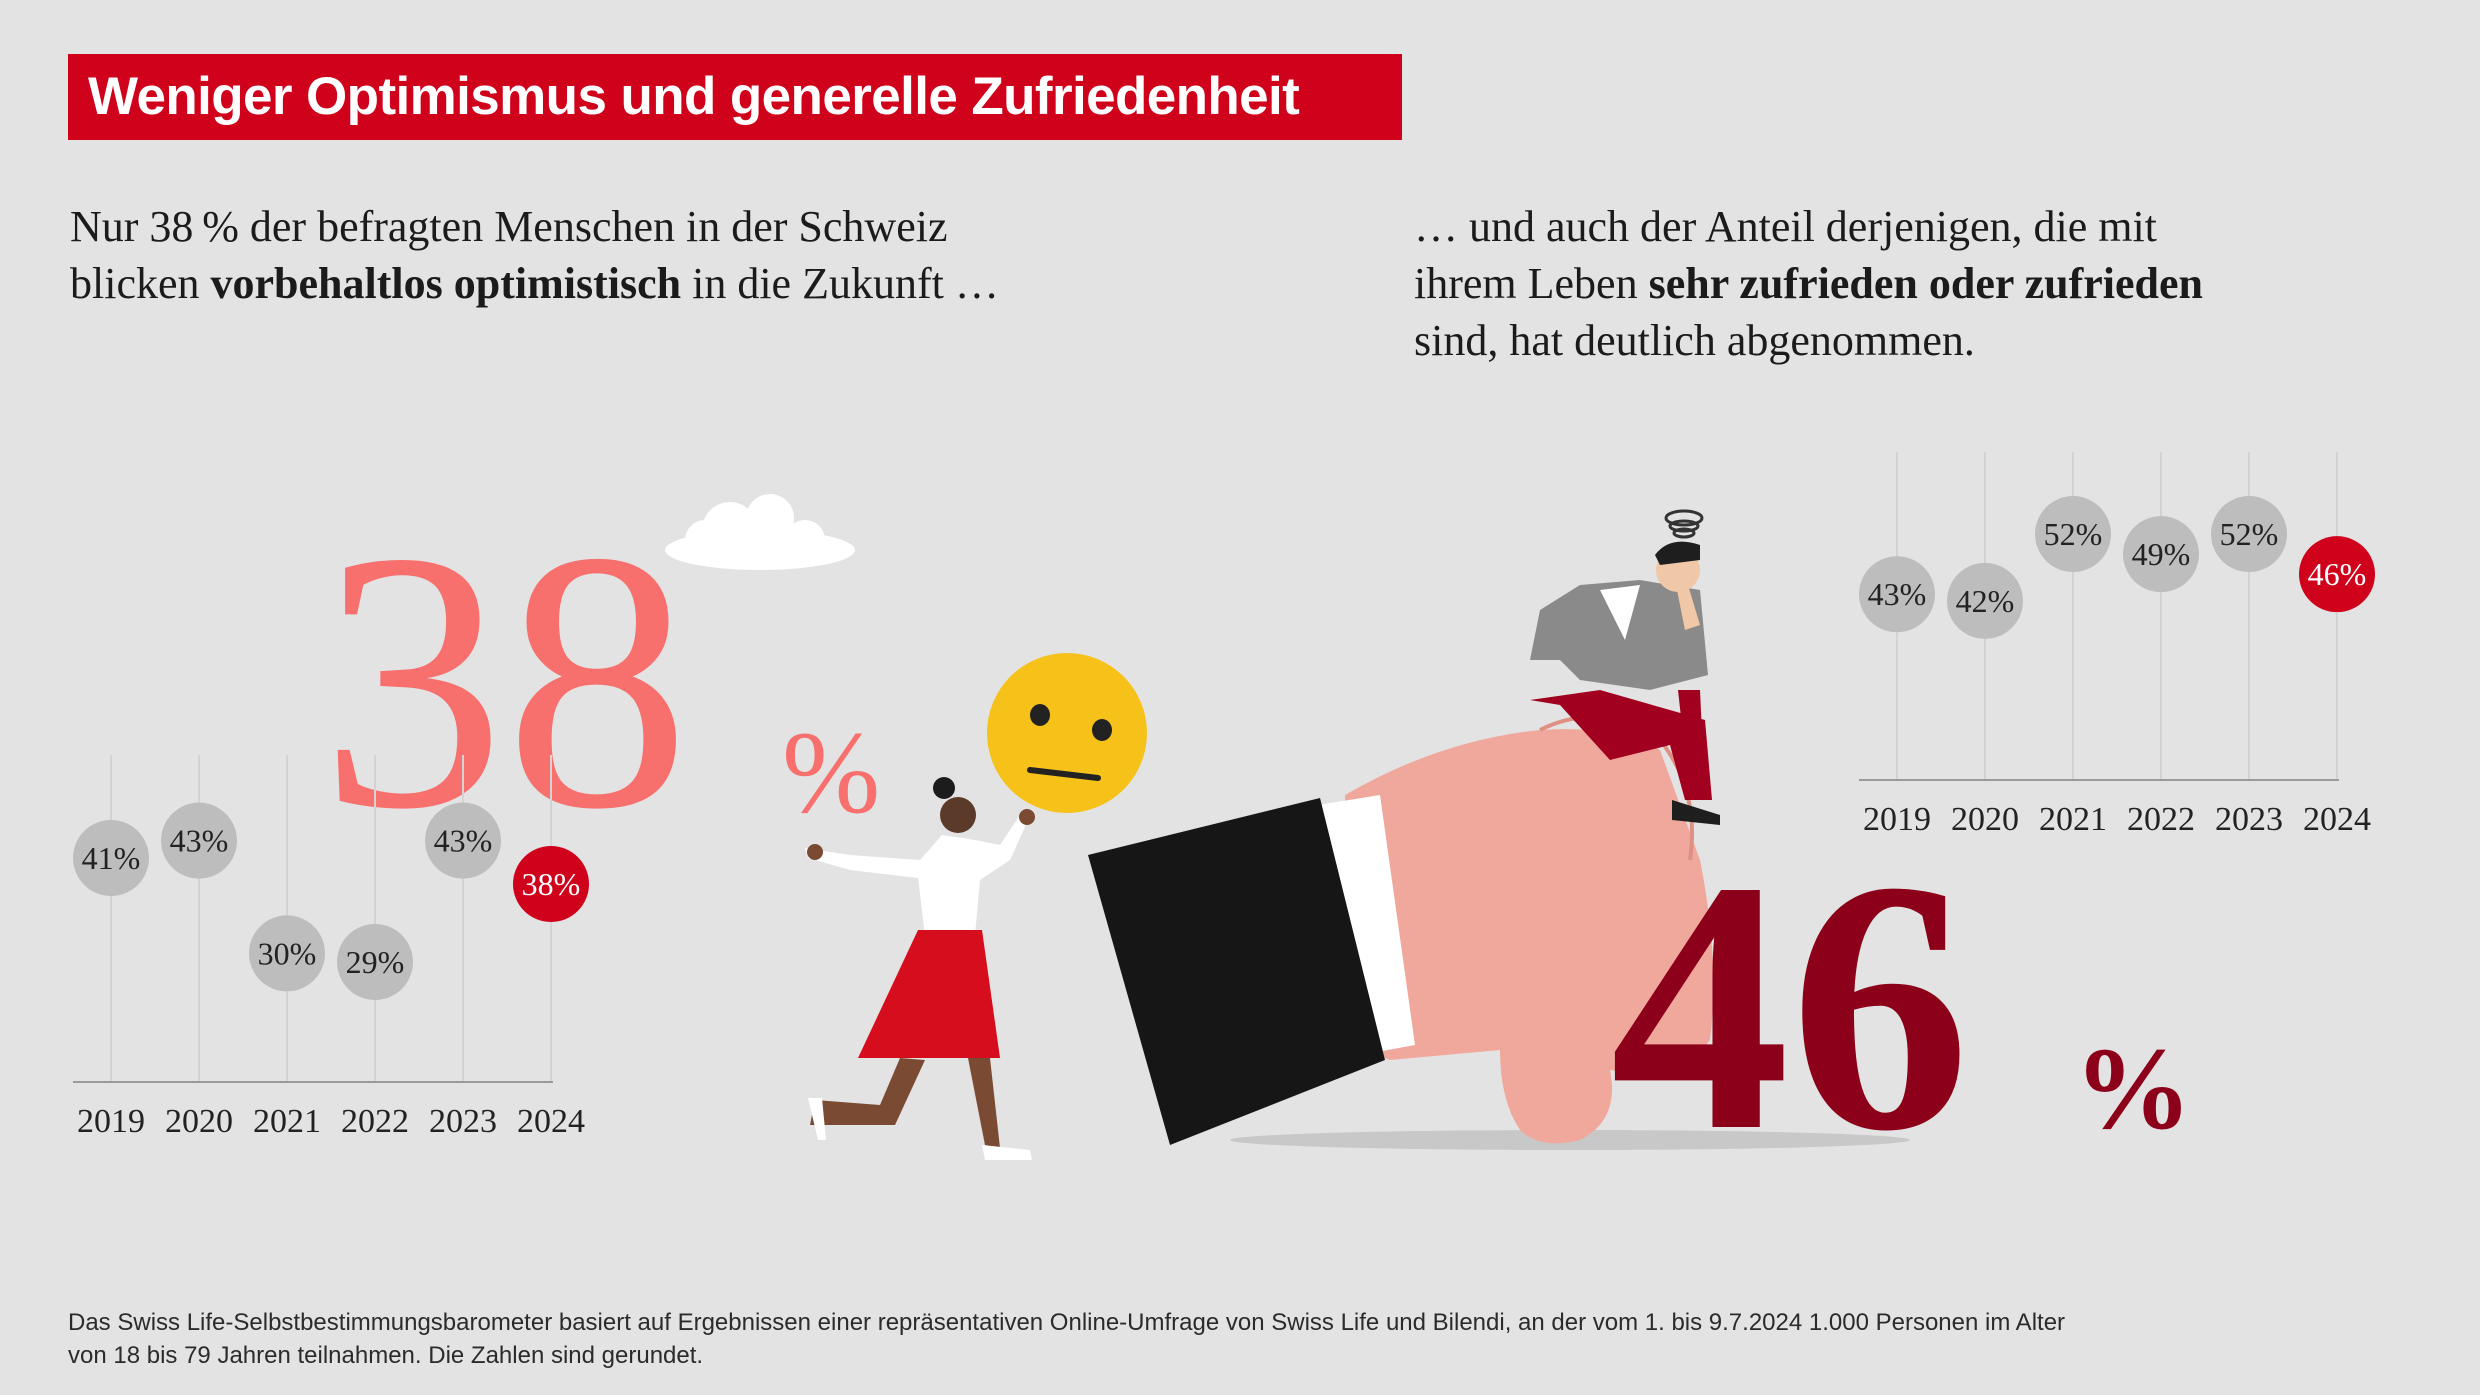 This screenshot has width=2480, height=1395. Describe the element at coordinates (2337, 819) in the screenshot. I see `satisfaction-year-label: 2024` at that location.